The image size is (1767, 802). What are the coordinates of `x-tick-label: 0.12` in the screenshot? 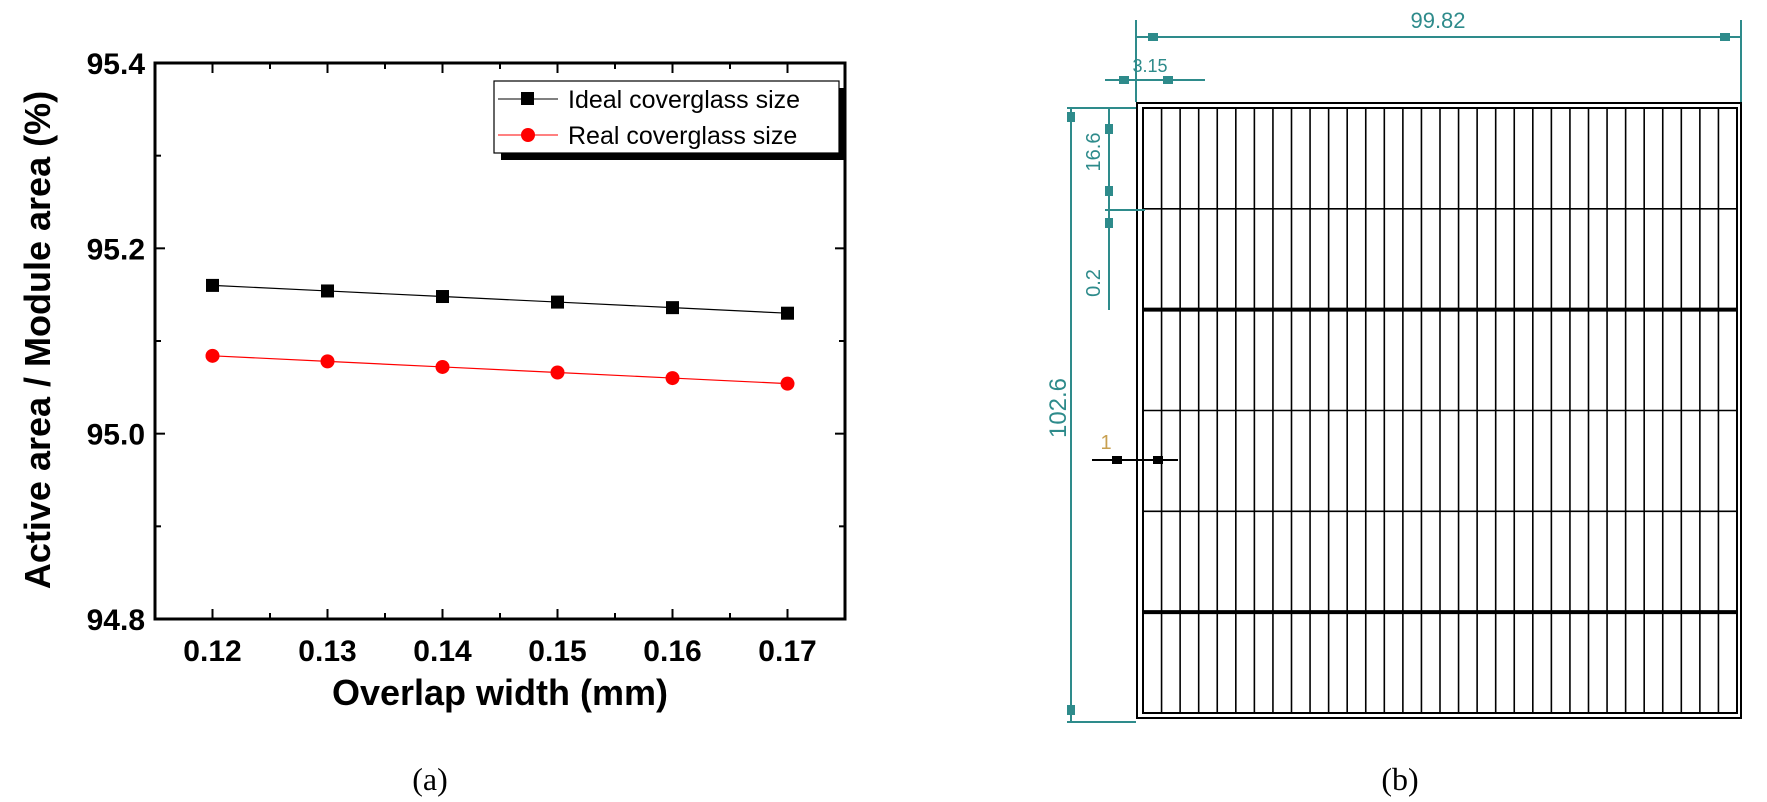 It's located at (212, 651).